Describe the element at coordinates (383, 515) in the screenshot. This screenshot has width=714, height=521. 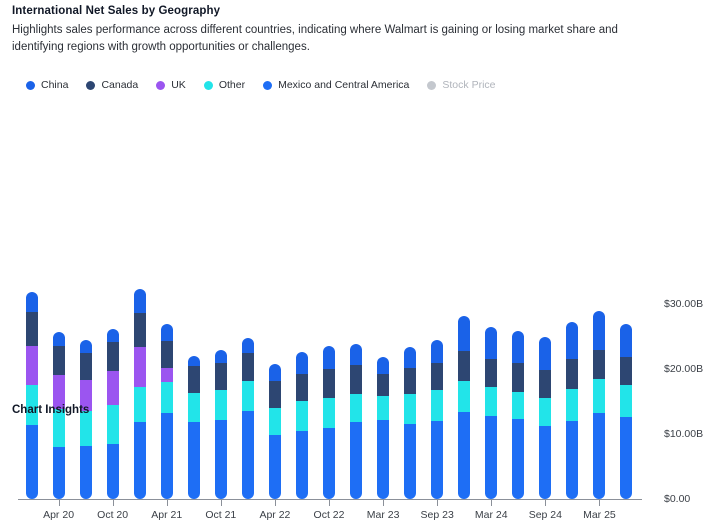
I see `x-axis-tick-label: Mar 23` at that location.